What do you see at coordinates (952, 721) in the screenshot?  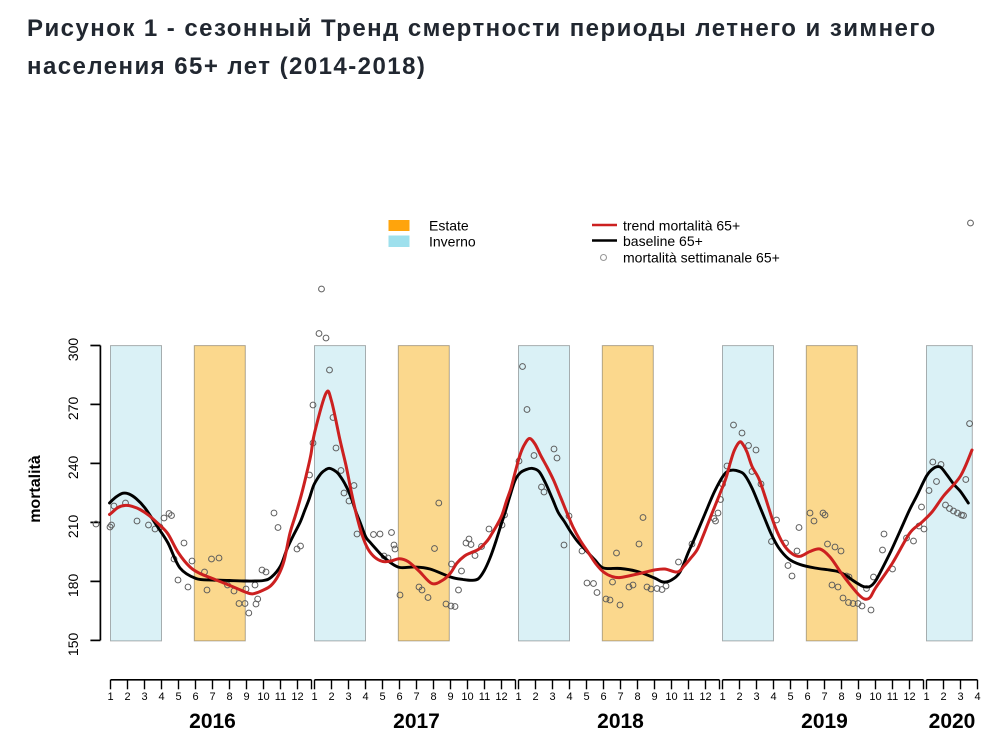 I see `svg-text: 2020` at bounding box center [952, 721].